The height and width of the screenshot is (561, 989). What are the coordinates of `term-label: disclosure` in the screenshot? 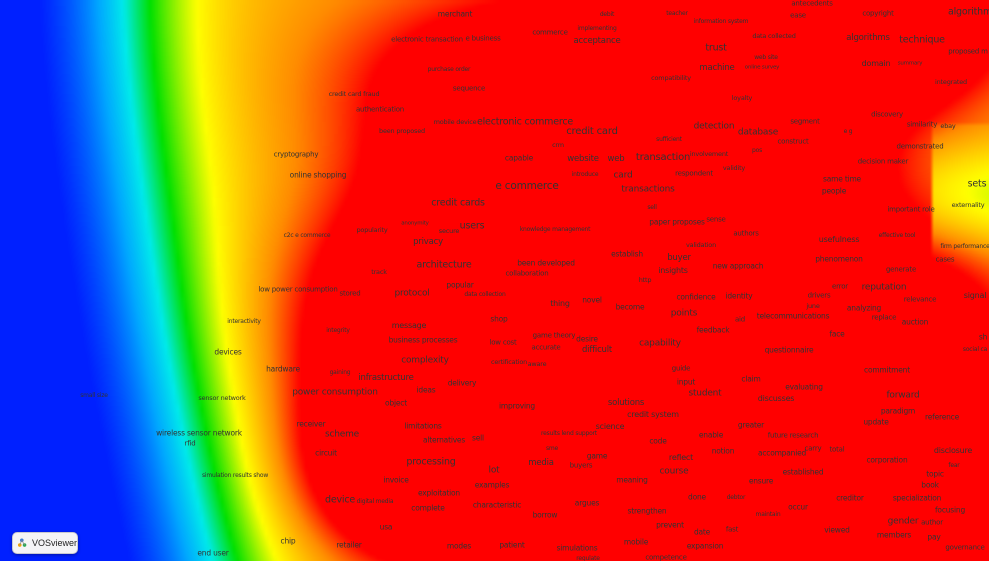 It's located at (953, 450).